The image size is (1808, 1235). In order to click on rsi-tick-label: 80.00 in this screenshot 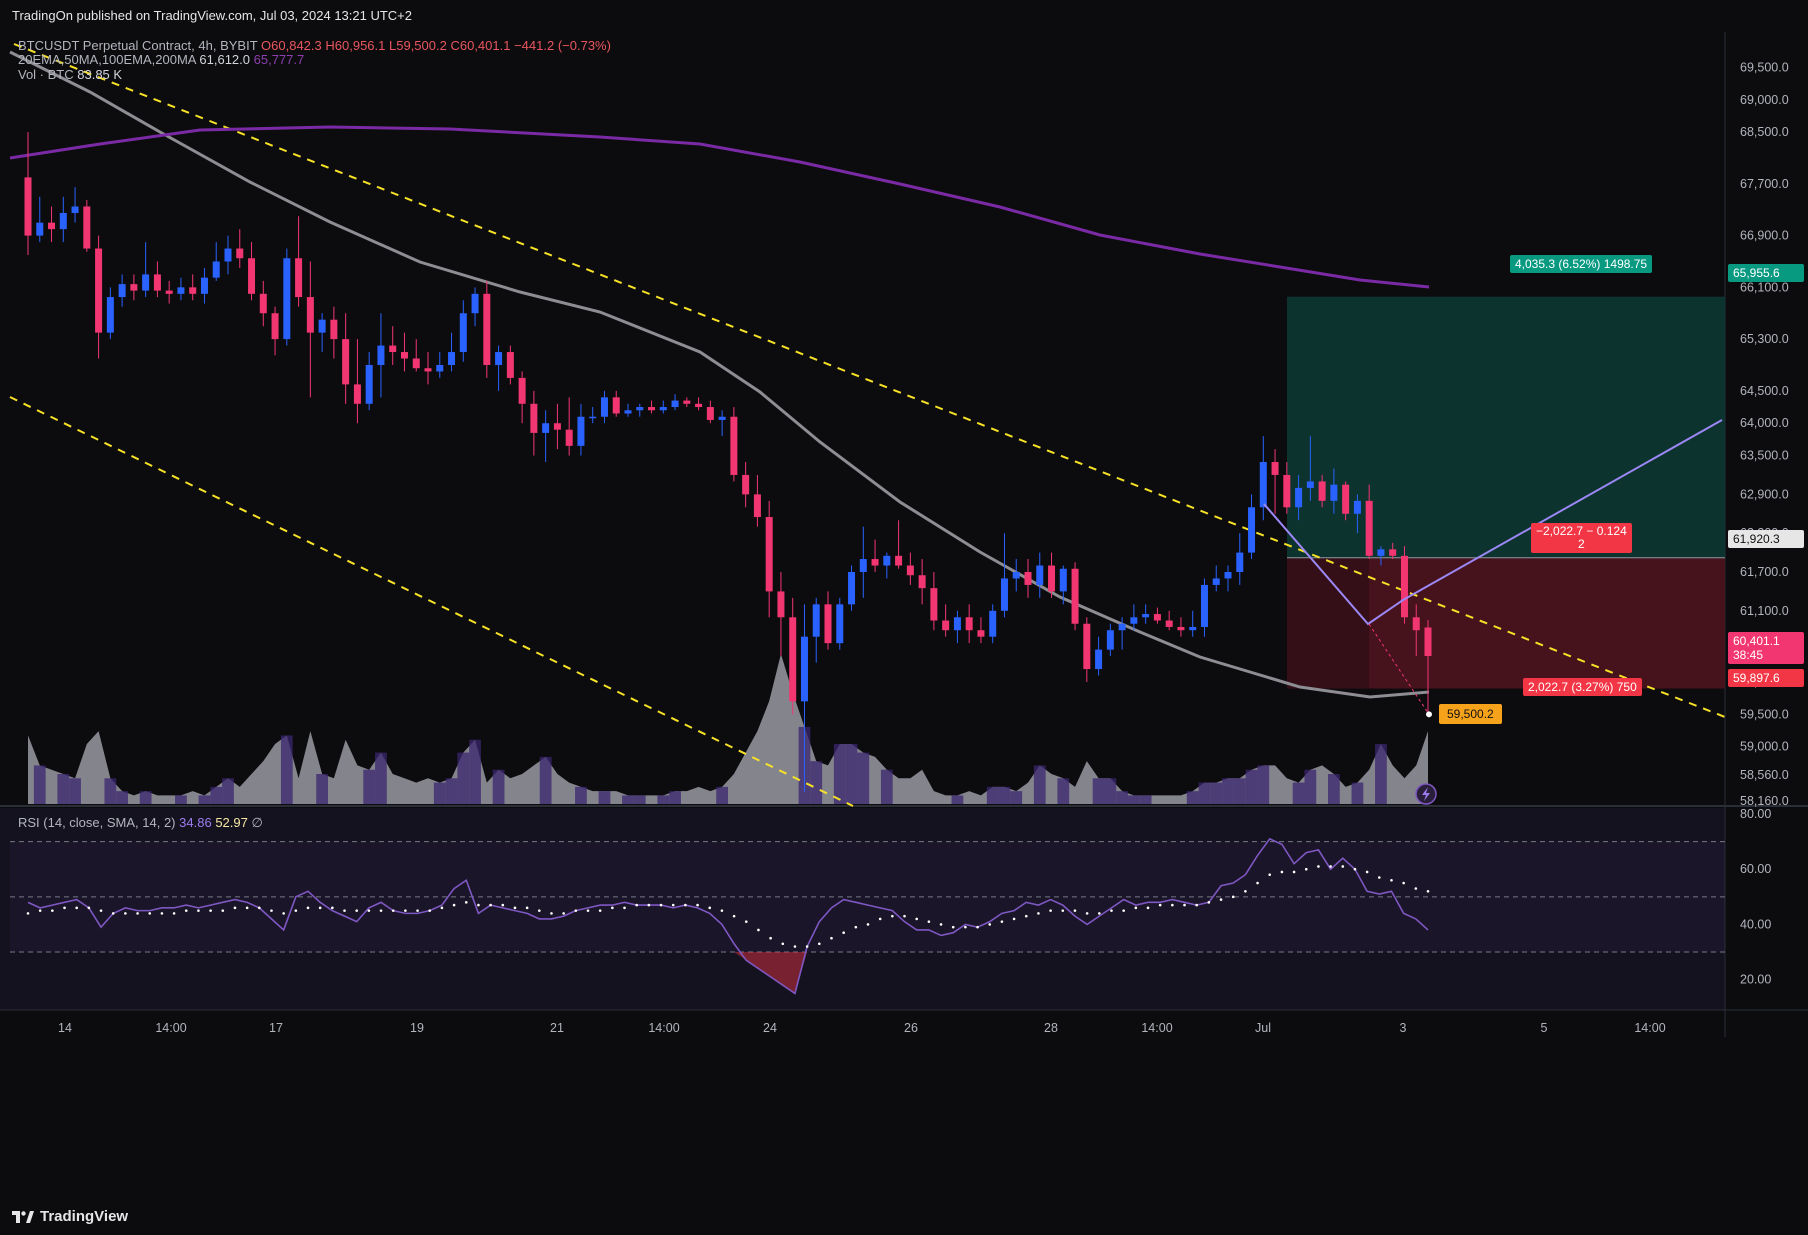, I will do `click(1755, 814)`.